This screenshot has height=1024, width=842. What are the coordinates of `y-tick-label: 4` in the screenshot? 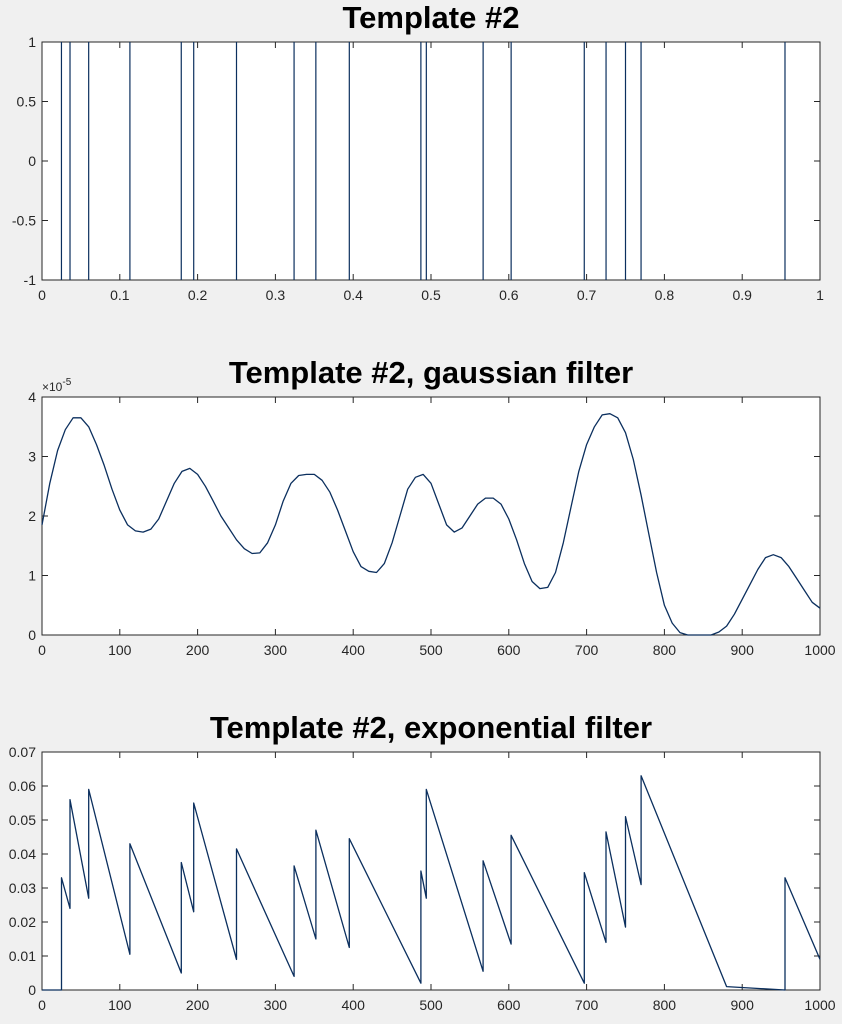 It's located at (32, 397).